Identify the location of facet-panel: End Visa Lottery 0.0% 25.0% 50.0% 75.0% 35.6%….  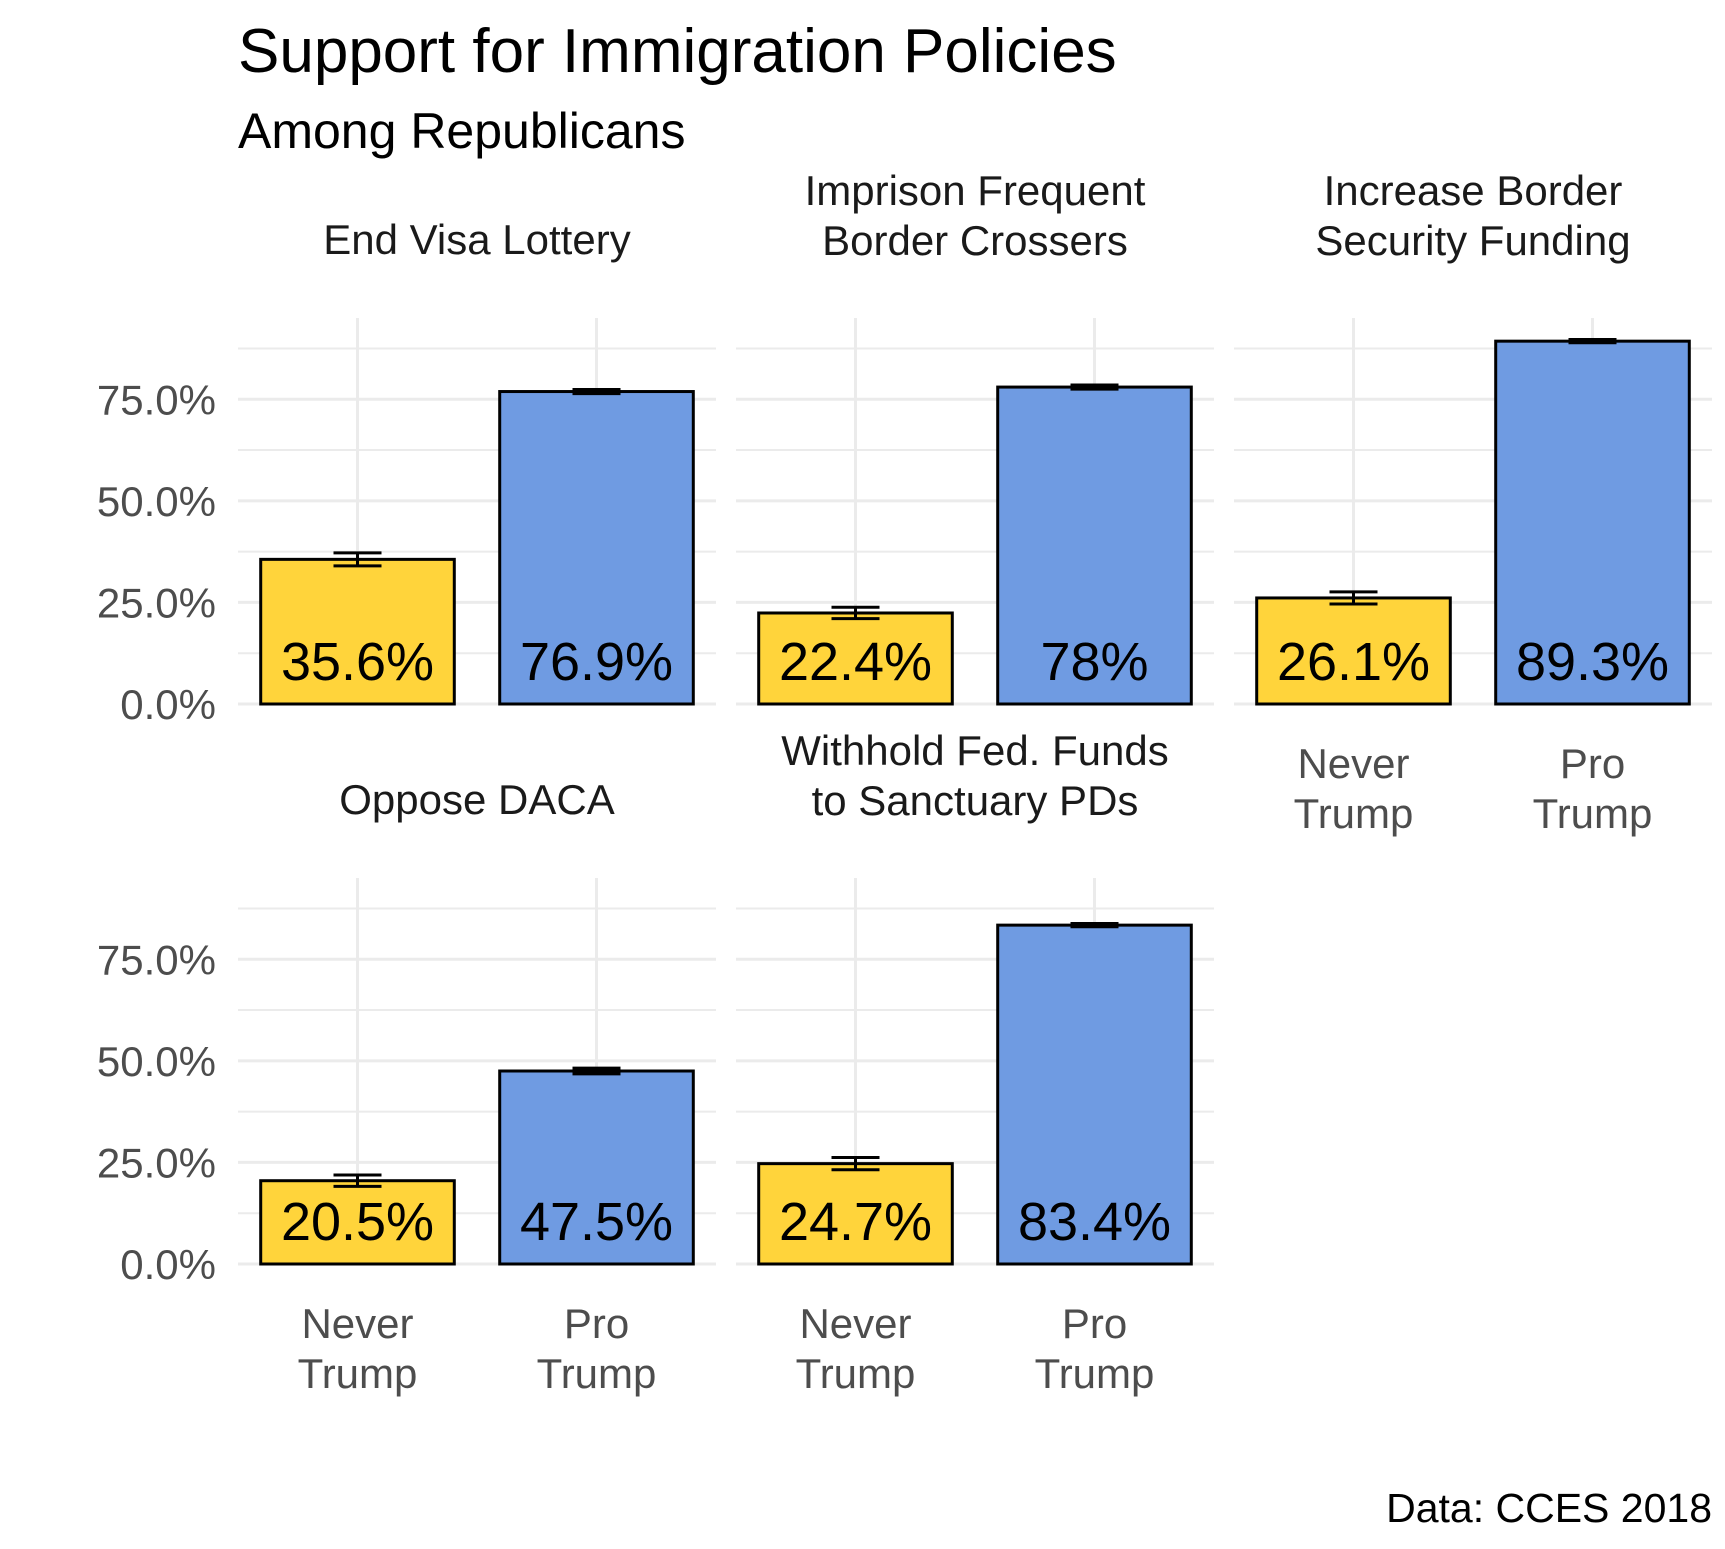
(406, 472).